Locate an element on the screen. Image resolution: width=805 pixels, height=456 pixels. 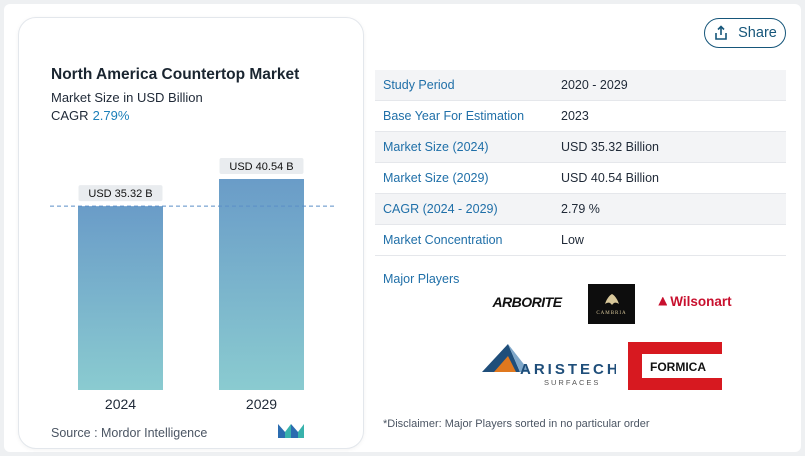
table-row: Market Concentration Low is located at coordinates (580, 240).